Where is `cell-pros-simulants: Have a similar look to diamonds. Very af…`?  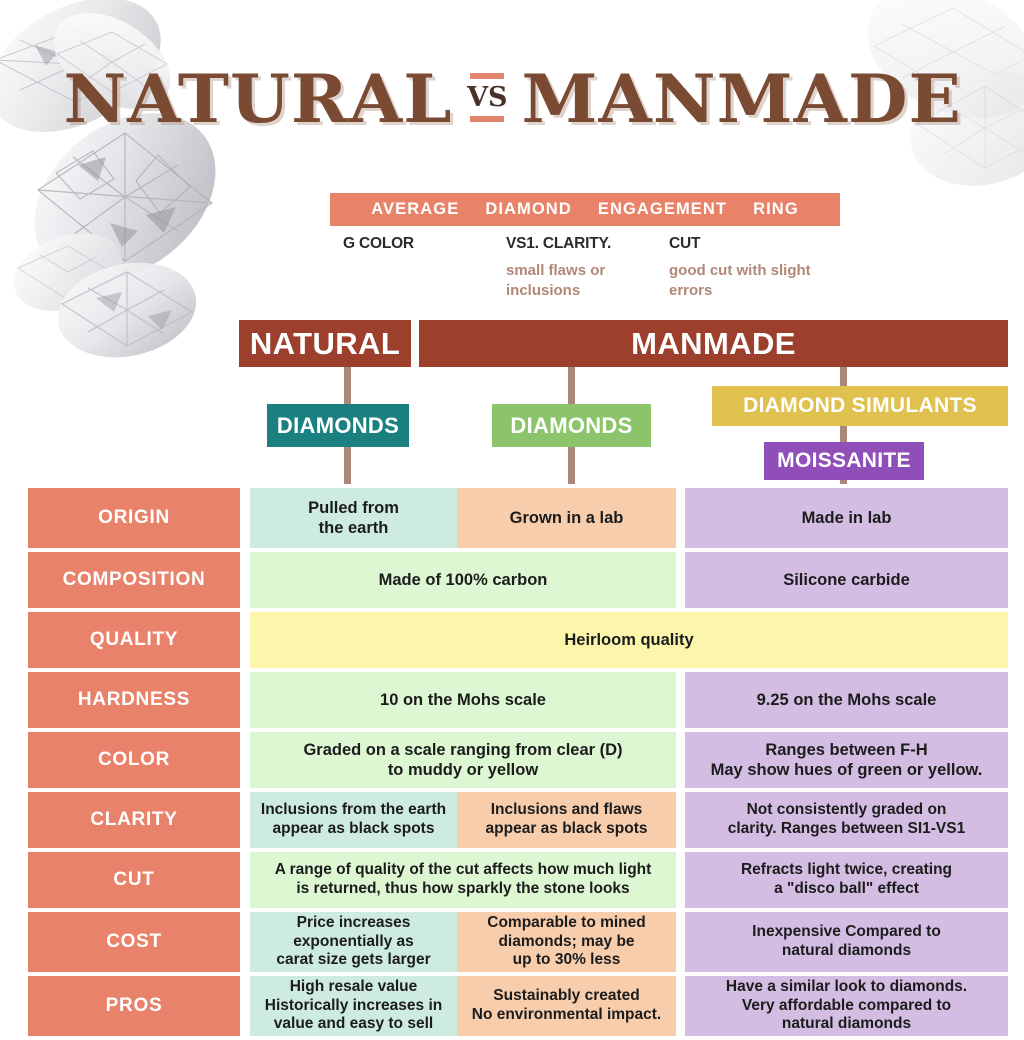
cell-pros-simulants: Have a similar look to diamonds. Very af… is located at coordinates (846, 1006).